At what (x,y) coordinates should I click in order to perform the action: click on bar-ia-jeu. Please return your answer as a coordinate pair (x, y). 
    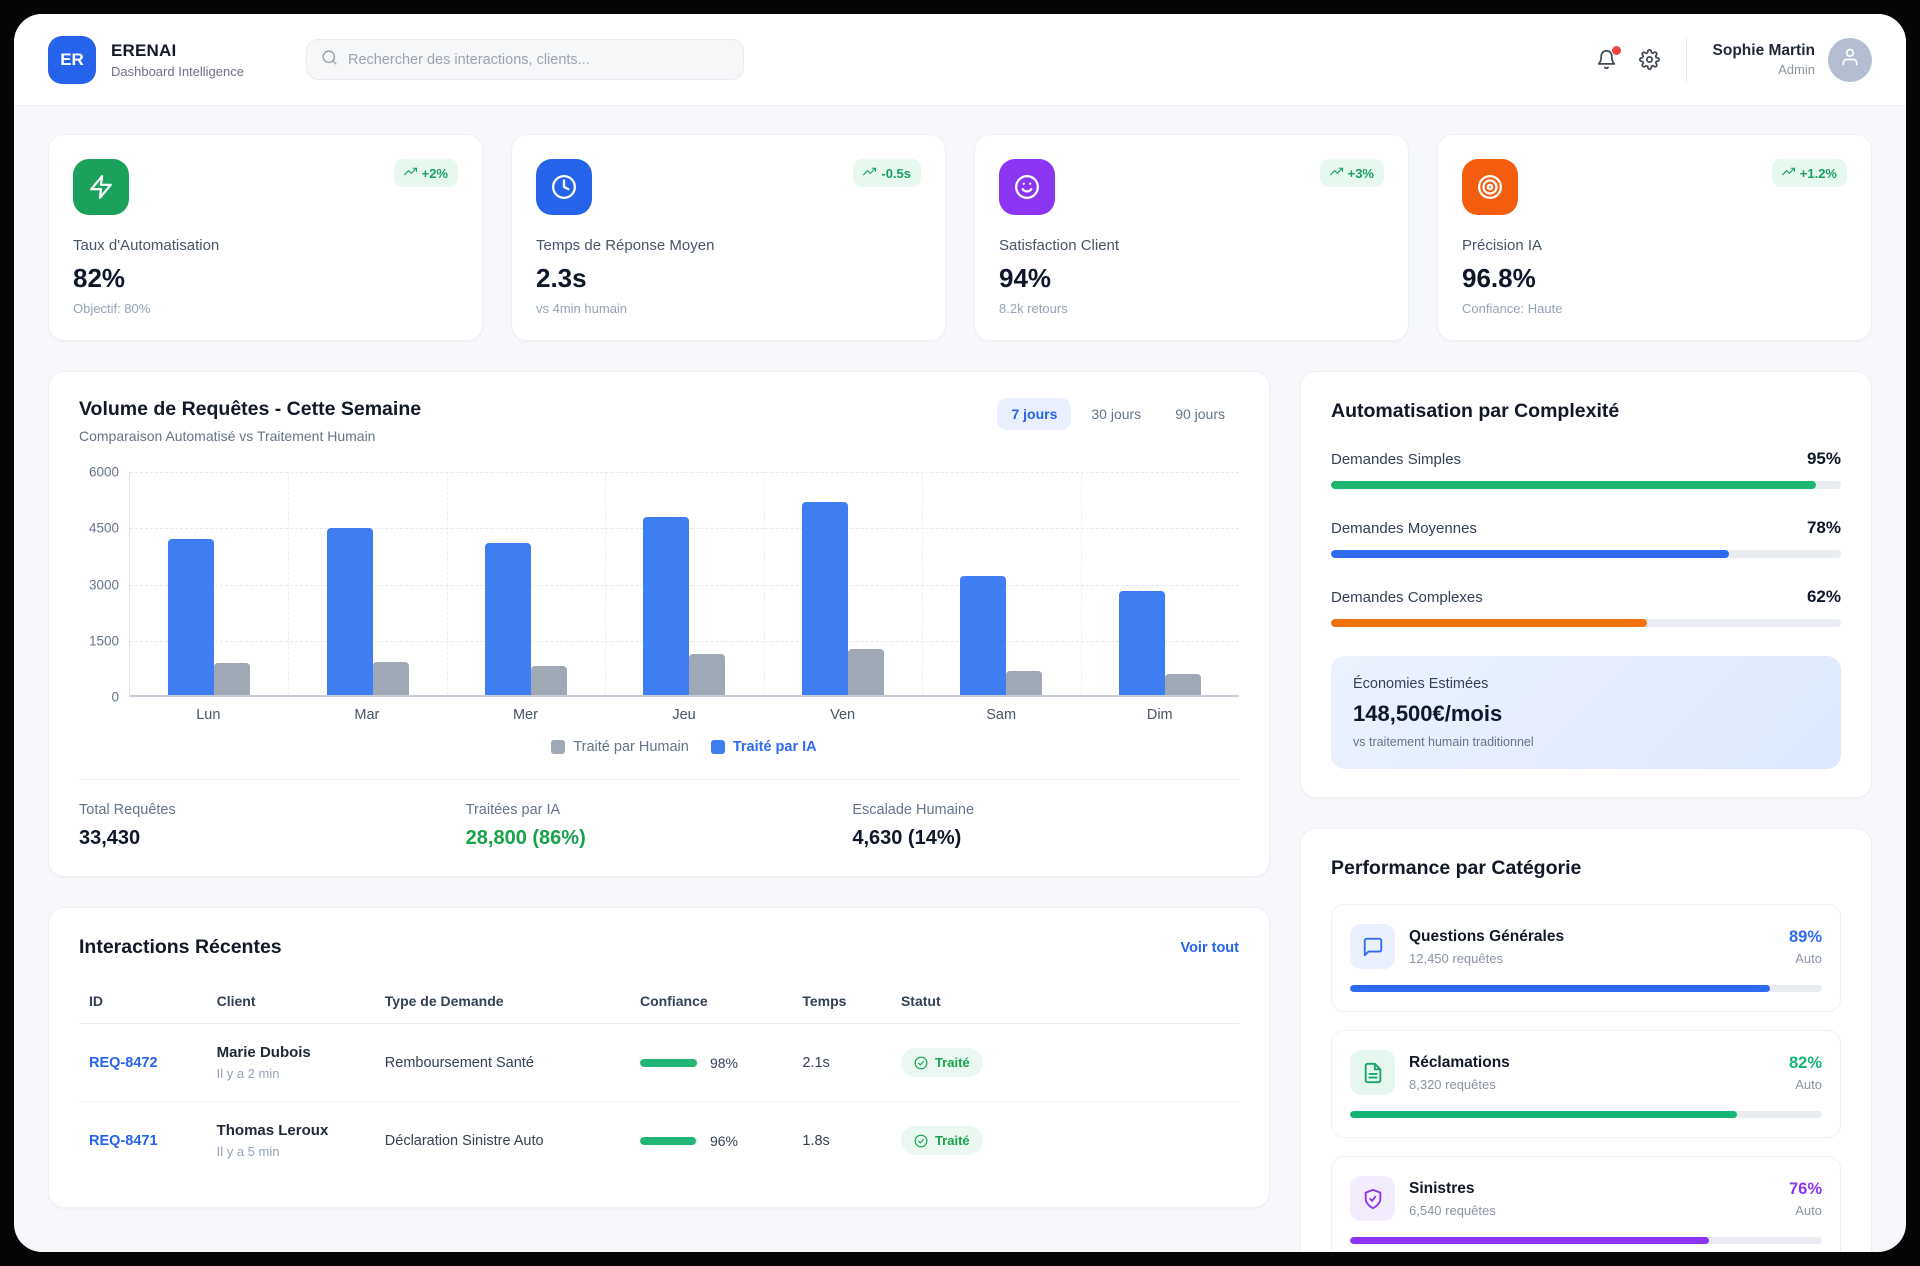
    Looking at the image, I should click on (666, 605).